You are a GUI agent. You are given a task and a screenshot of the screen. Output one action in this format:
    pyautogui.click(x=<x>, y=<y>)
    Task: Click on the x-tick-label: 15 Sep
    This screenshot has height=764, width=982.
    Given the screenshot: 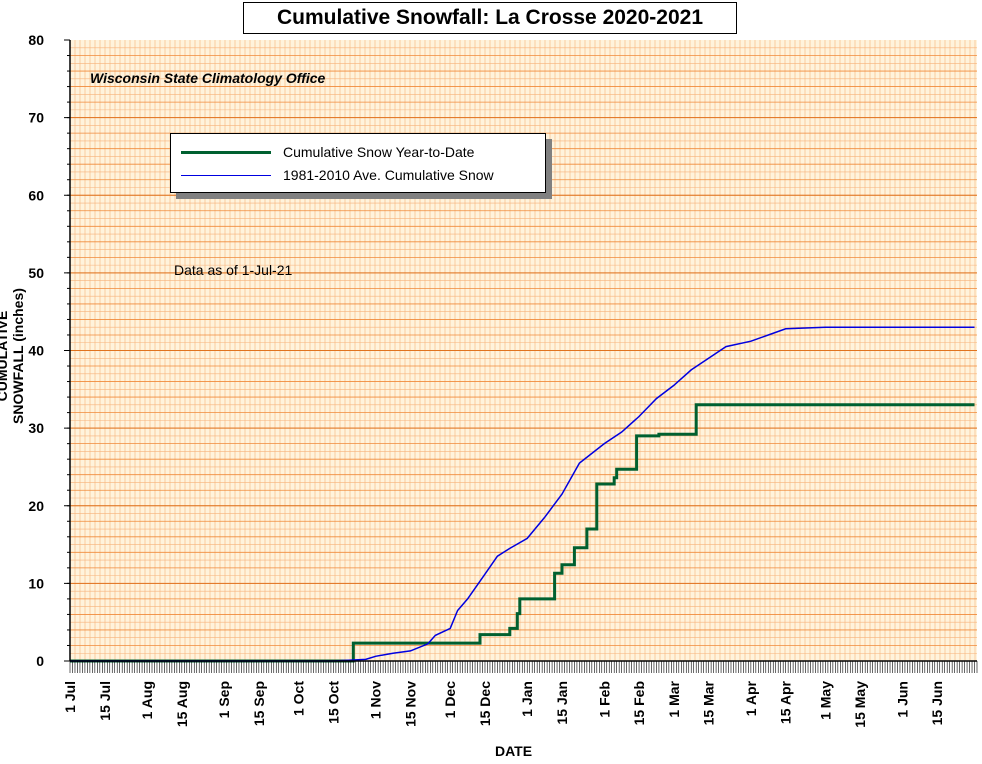 What is the action you would take?
    pyautogui.click(x=259, y=703)
    